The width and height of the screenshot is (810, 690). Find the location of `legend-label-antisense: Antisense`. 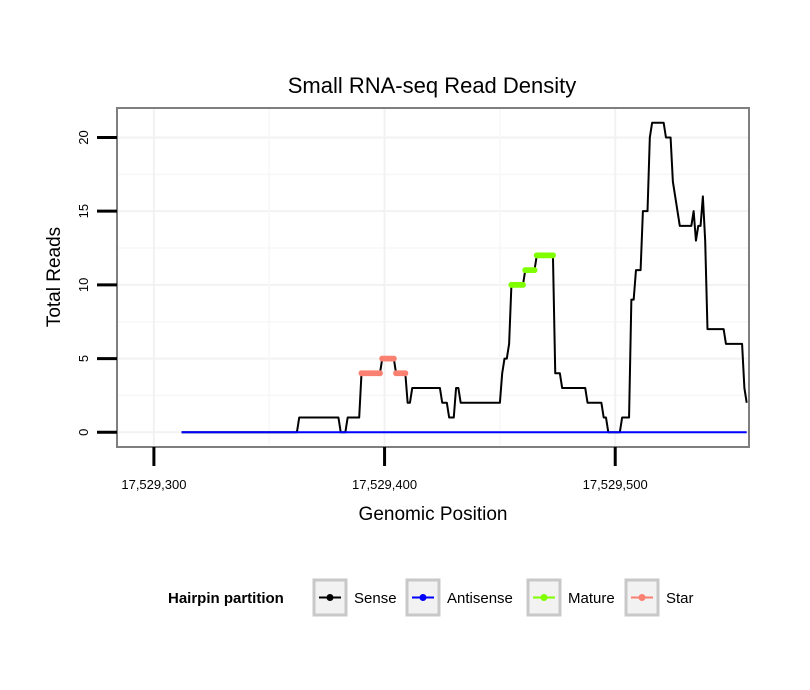

legend-label-antisense: Antisense is located at coordinates (480, 598).